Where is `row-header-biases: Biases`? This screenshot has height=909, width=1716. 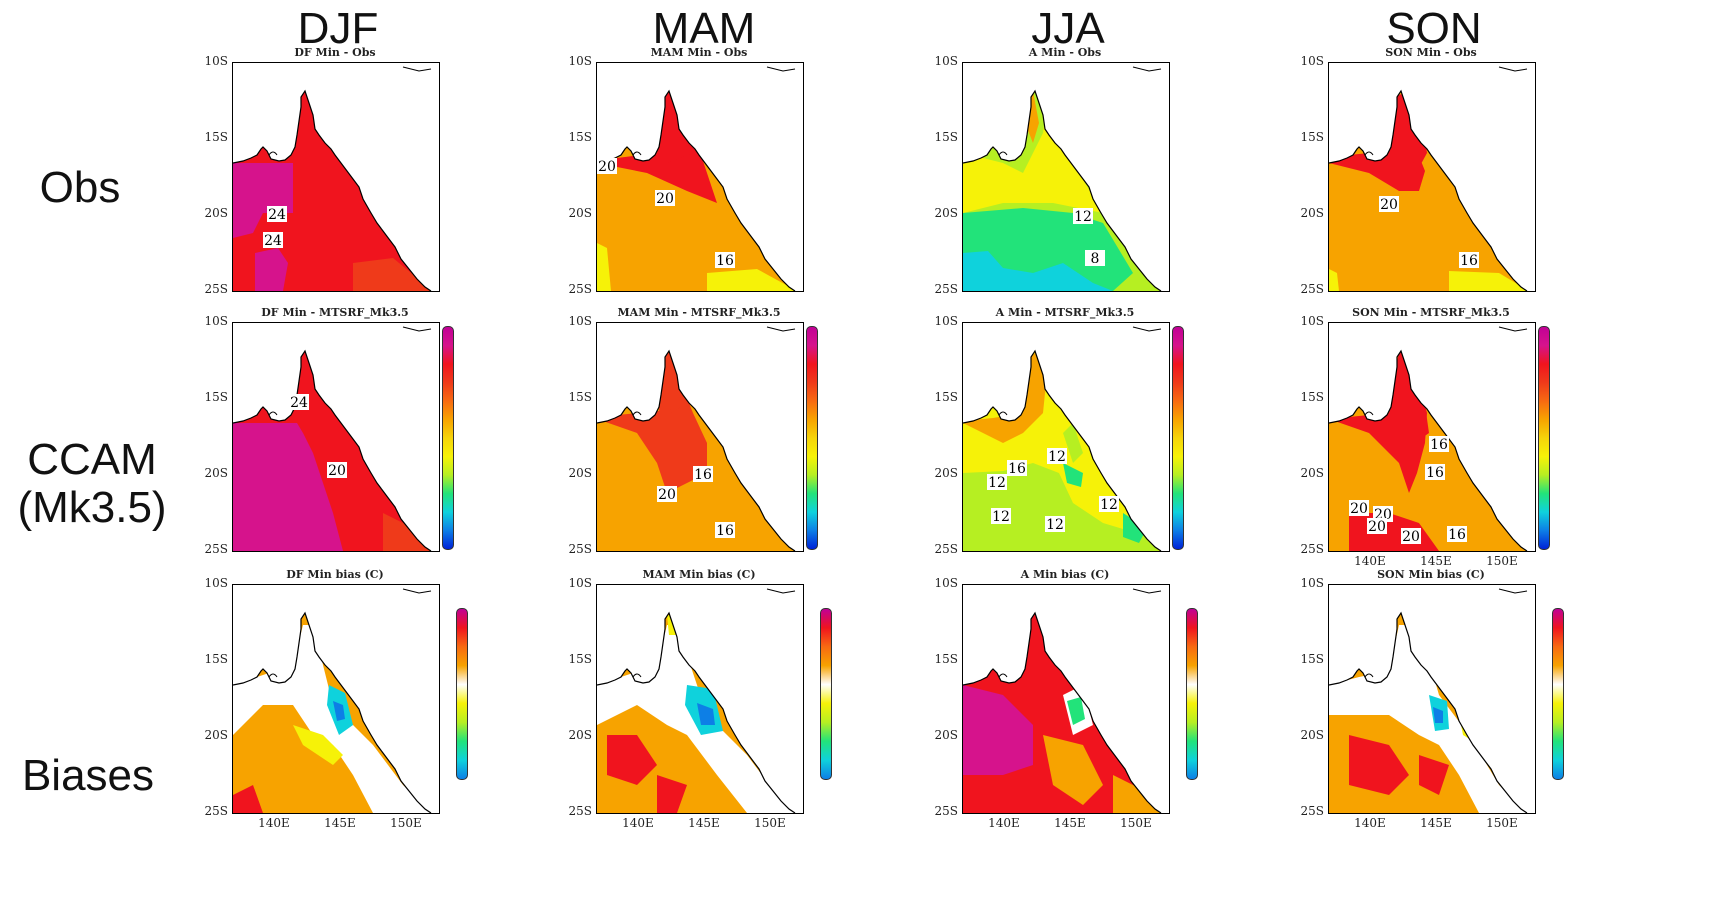 row-header-biases: Biases is located at coordinates (88, 775).